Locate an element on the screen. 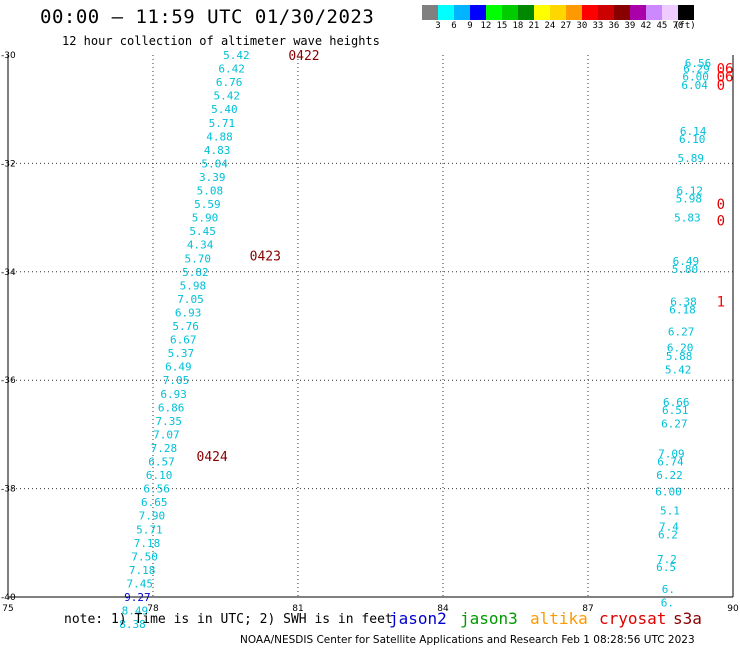  color-scale-label: 33 is located at coordinates (598, 26).